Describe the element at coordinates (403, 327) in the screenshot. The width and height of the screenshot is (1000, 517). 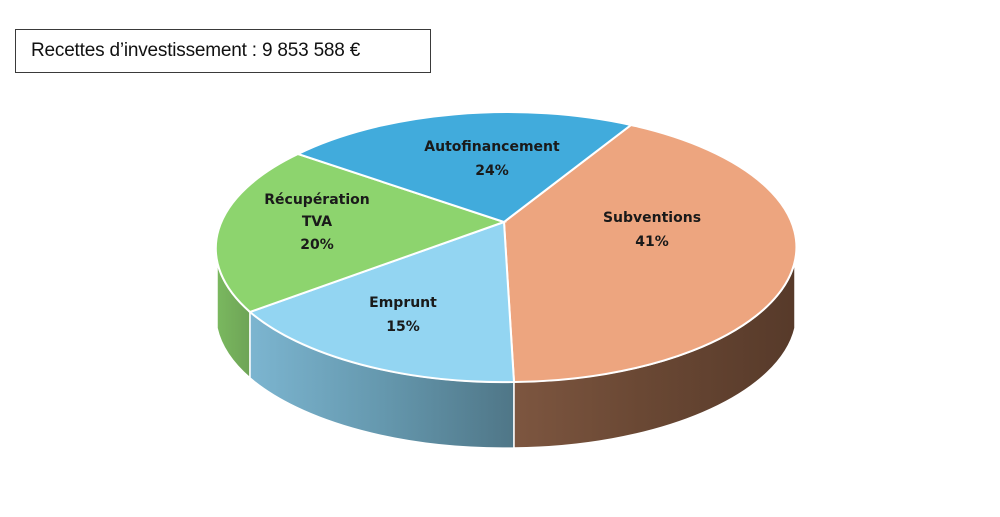
I see `label-emprunt-pct: 15%` at that location.